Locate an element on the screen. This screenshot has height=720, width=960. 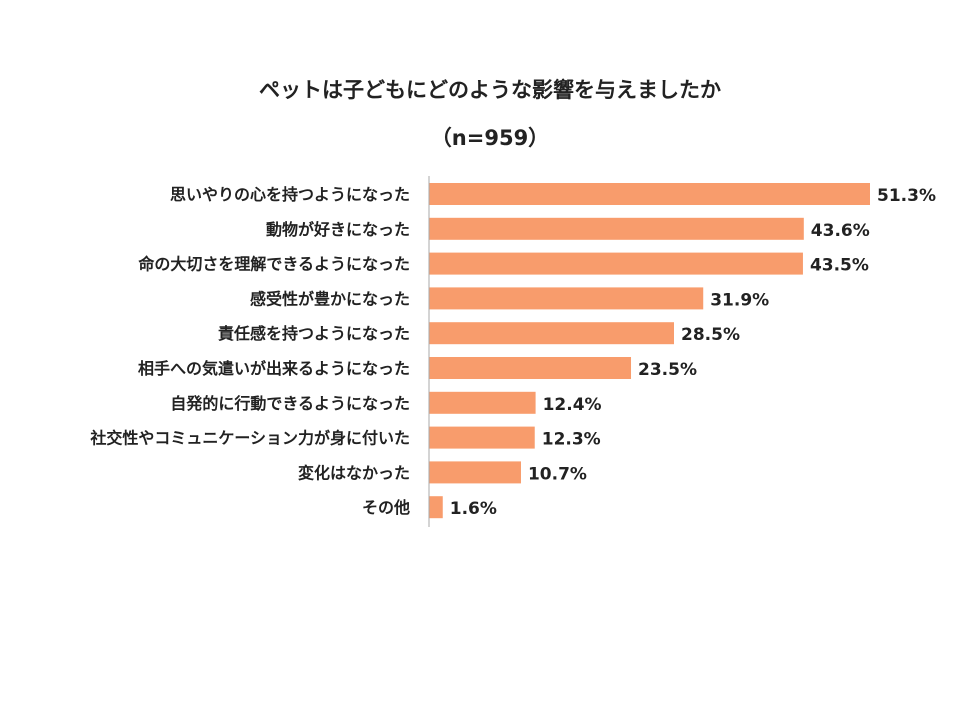
category-label: 自発的に行動できるようになった is located at coordinates (290, 403).